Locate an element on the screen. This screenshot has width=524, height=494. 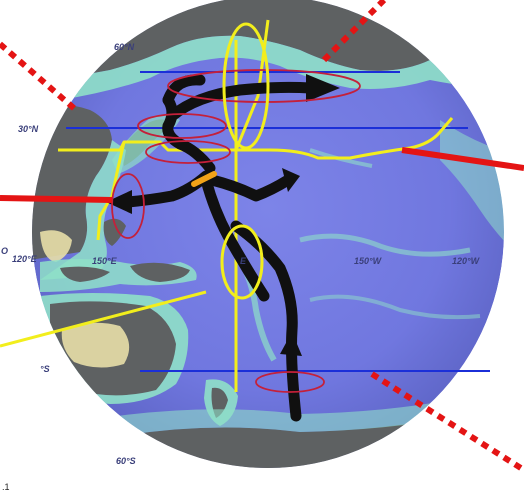
zonal-section-north is located at coordinates (256, 138).